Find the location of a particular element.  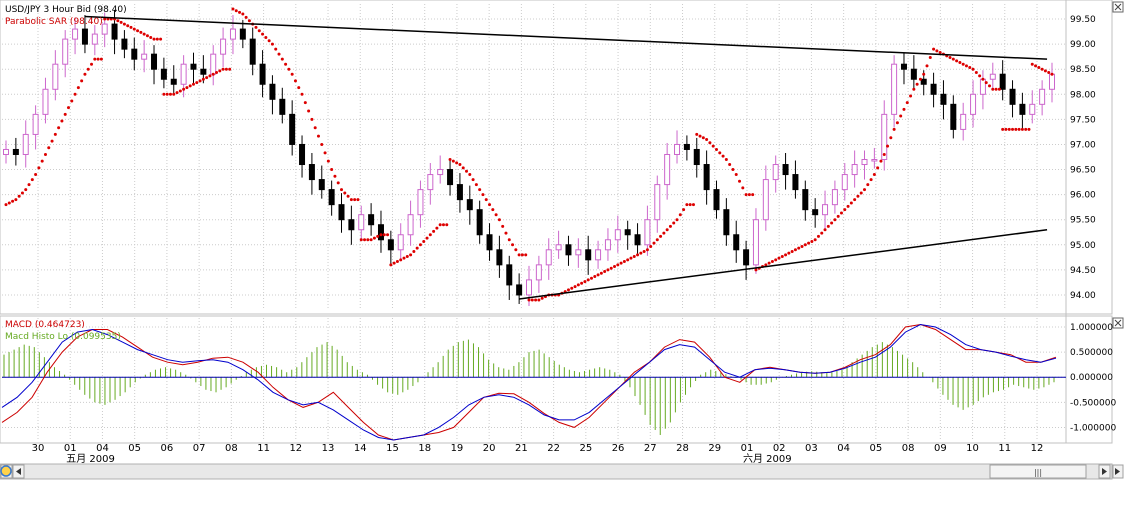

scroll-left-step-button is located at coordinates (18, 471).